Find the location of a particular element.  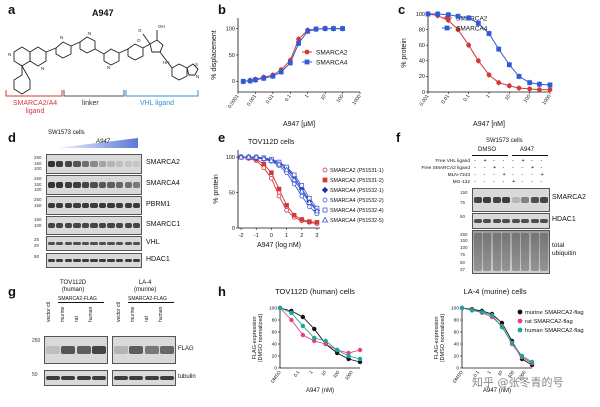

lane-label-vector-ctl: vector ctl is located at coordinates (119, 311).